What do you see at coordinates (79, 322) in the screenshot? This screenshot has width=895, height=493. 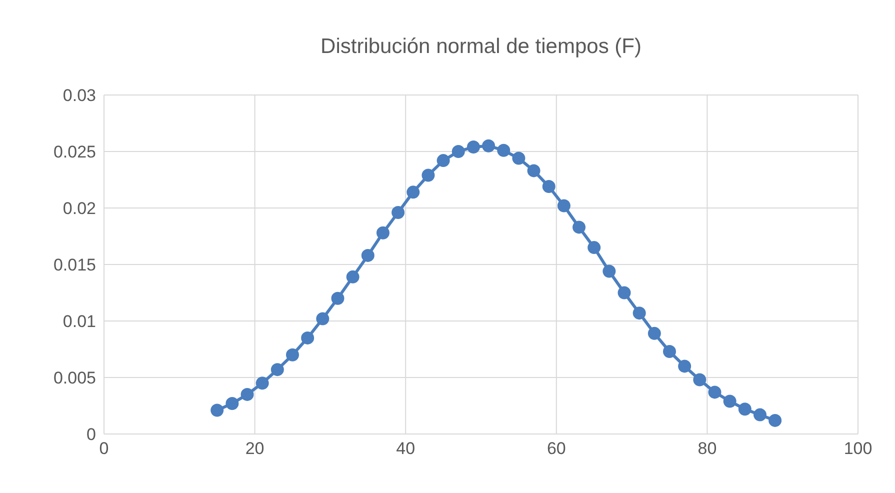 I see `y-tick-label: 0.01` at bounding box center [79, 322].